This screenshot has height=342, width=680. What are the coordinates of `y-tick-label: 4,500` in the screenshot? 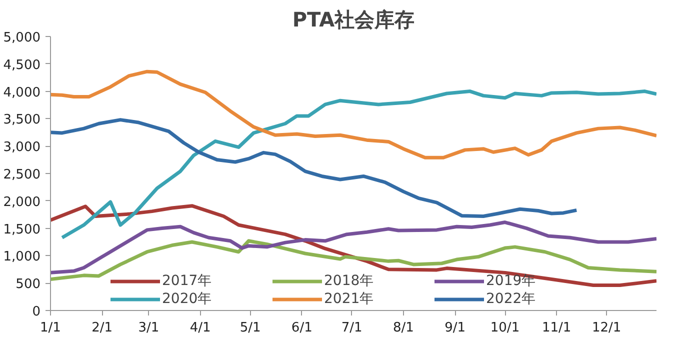 It's located at (21, 65).